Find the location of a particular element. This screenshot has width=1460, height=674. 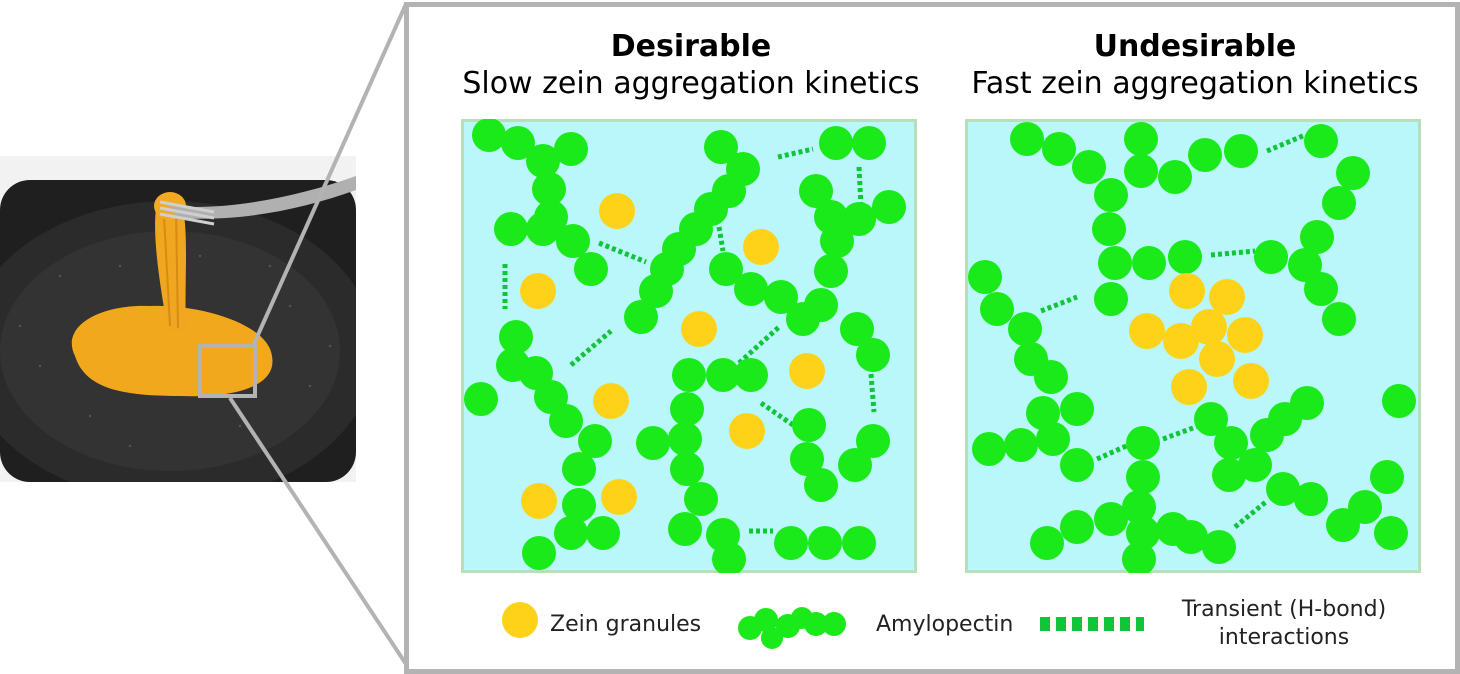

bond-legend-icon is located at coordinates (1092, 624).